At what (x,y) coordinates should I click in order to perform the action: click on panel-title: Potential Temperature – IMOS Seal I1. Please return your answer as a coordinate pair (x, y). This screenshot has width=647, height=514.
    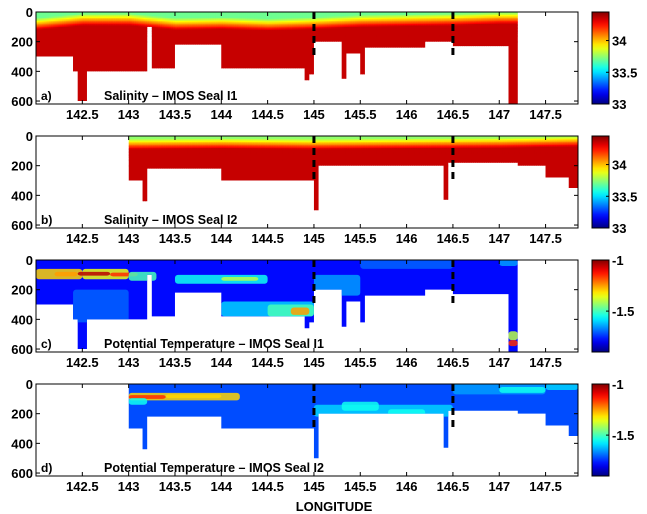
    Looking at the image, I should click on (214, 344).